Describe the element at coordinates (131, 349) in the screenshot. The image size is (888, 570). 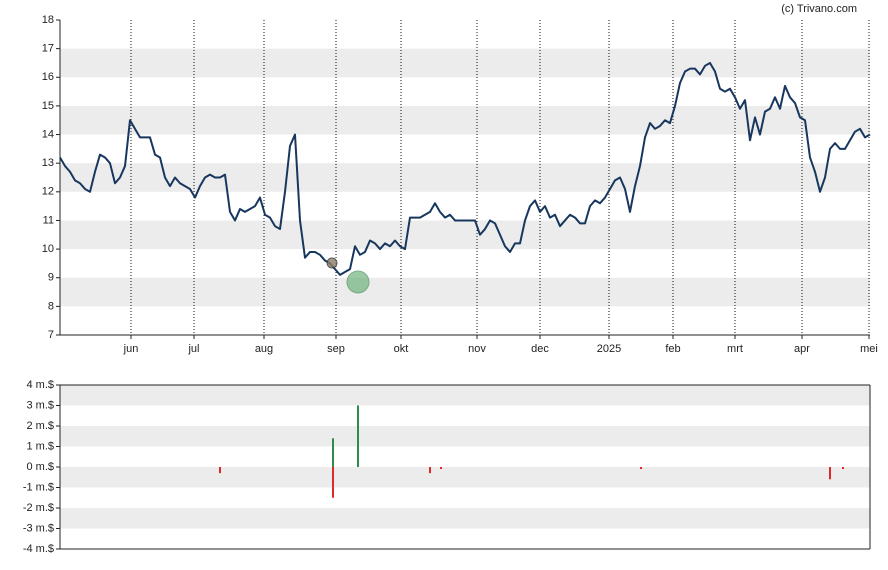
I see `x-tick-label: jun` at that location.